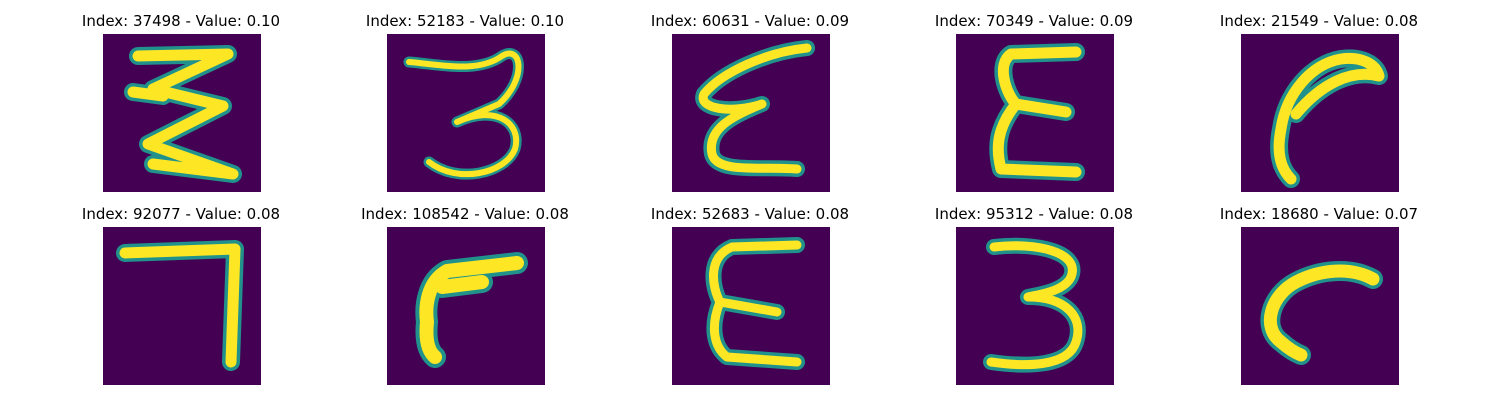  Describe the element at coordinates (1320, 113) in the screenshot. I see `digit-image-hook` at that location.